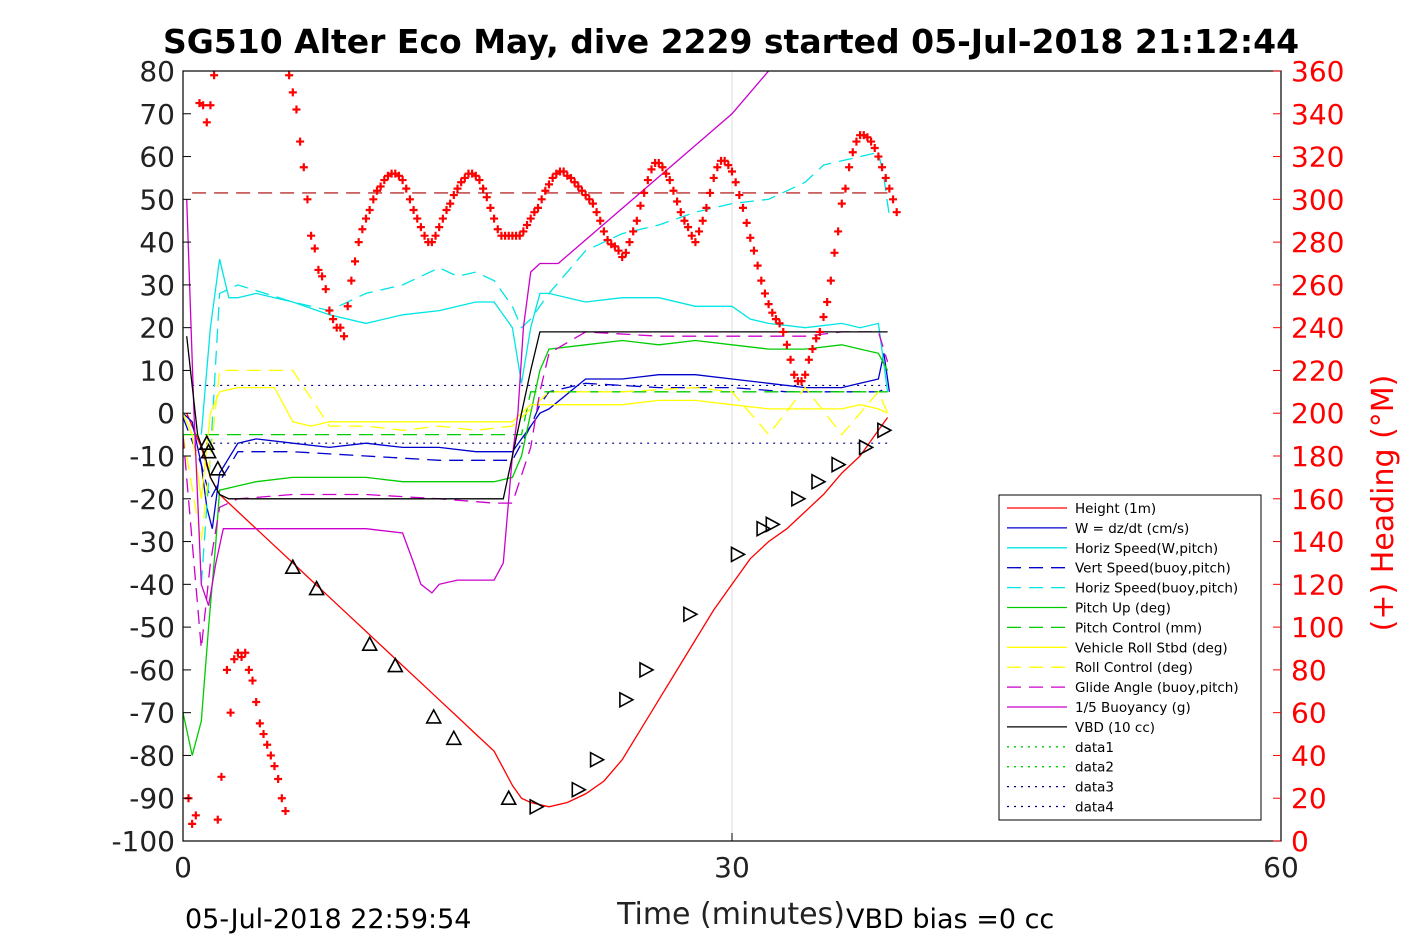 The width and height of the screenshot is (1417, 945). What do you see at coordinates (732, 867) in the screenshot?
I see `x-tick-label: 30` at bounding box center [732, 867].